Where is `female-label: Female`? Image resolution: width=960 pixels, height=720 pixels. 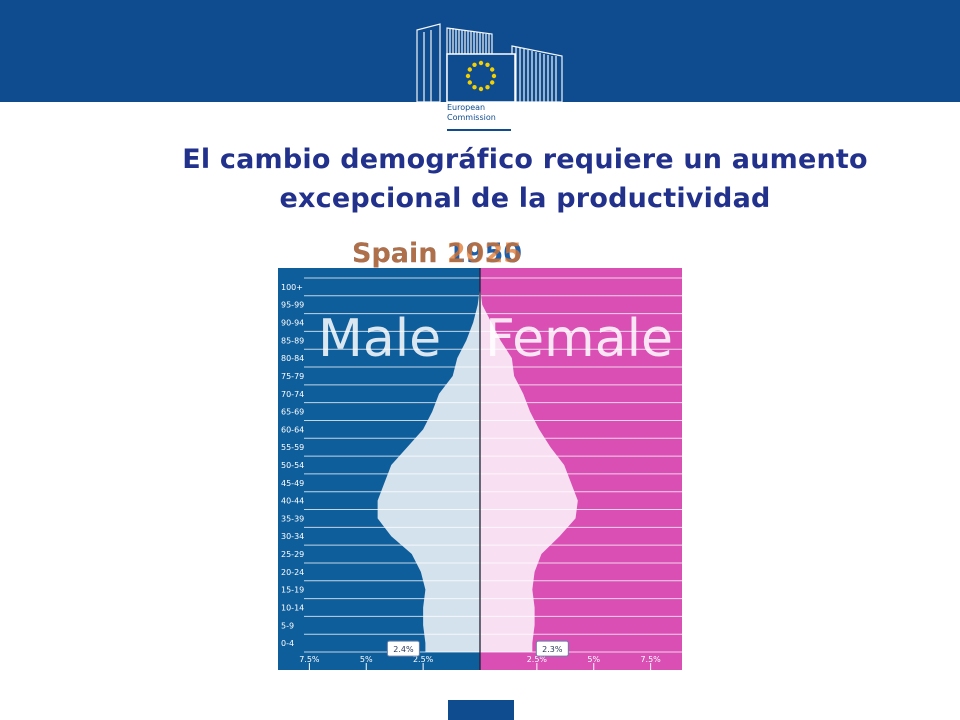
female-label: Female is located at coordinates (579, 339).